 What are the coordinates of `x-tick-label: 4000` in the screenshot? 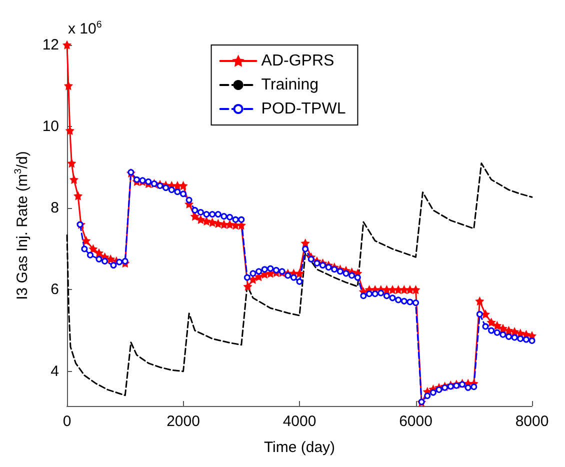 It's located at (299, 421).